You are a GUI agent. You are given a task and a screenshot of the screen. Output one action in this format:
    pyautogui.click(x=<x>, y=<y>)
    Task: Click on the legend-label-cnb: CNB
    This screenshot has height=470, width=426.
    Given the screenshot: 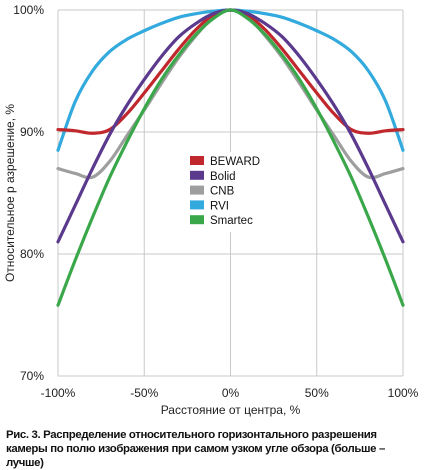 What is the action you would take?
    pyautogui.click(x=222, y=192)
    